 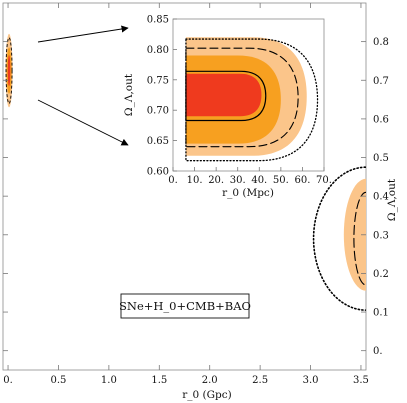 I want to click on arrow-lower, so click(x=83, y=122).